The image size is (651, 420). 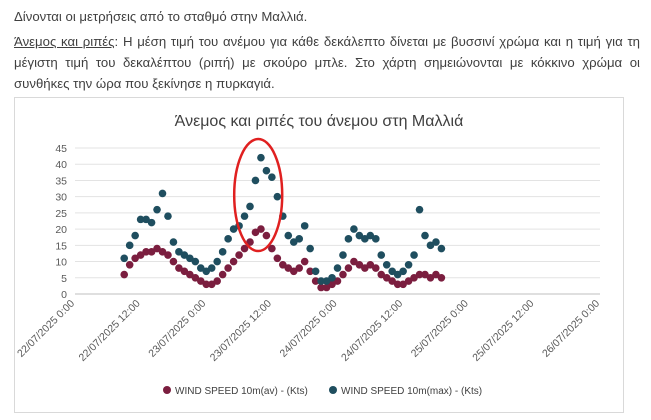 I want to click on x-tick-label: 25/07/2025 12:00, so click(x=503, y=331).